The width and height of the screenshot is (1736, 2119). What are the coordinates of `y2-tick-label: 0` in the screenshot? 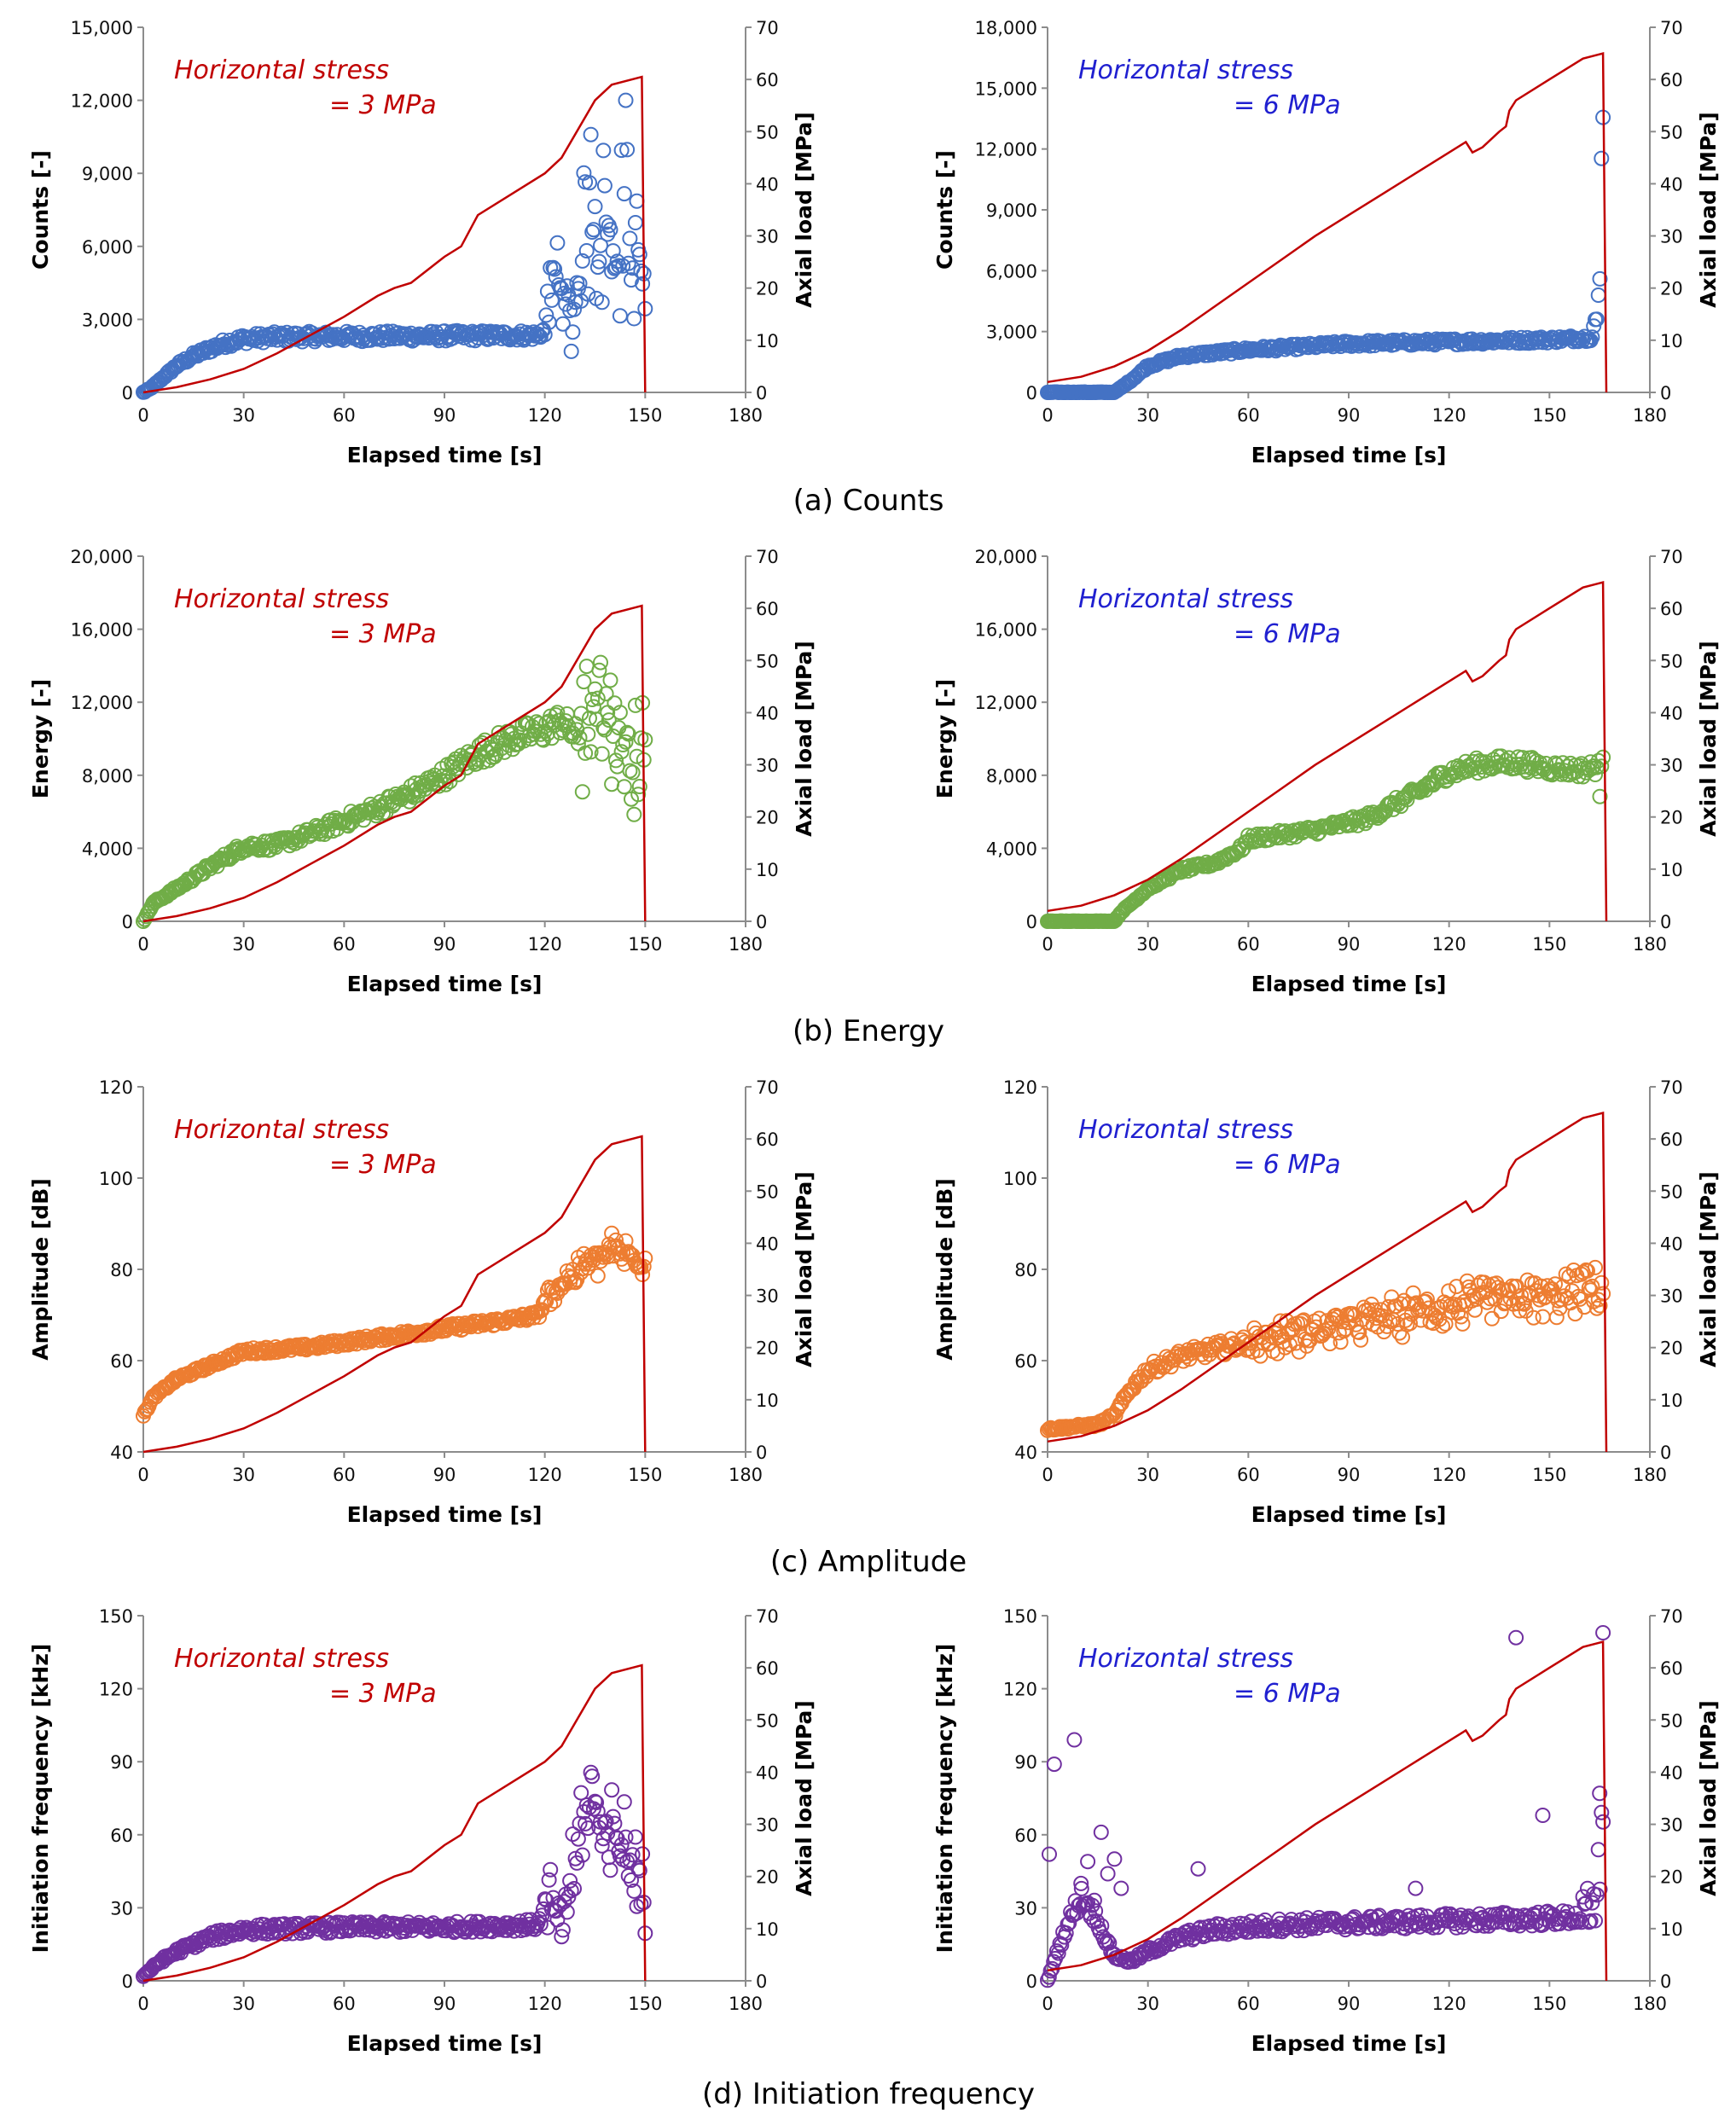 It's located at (761, 922).